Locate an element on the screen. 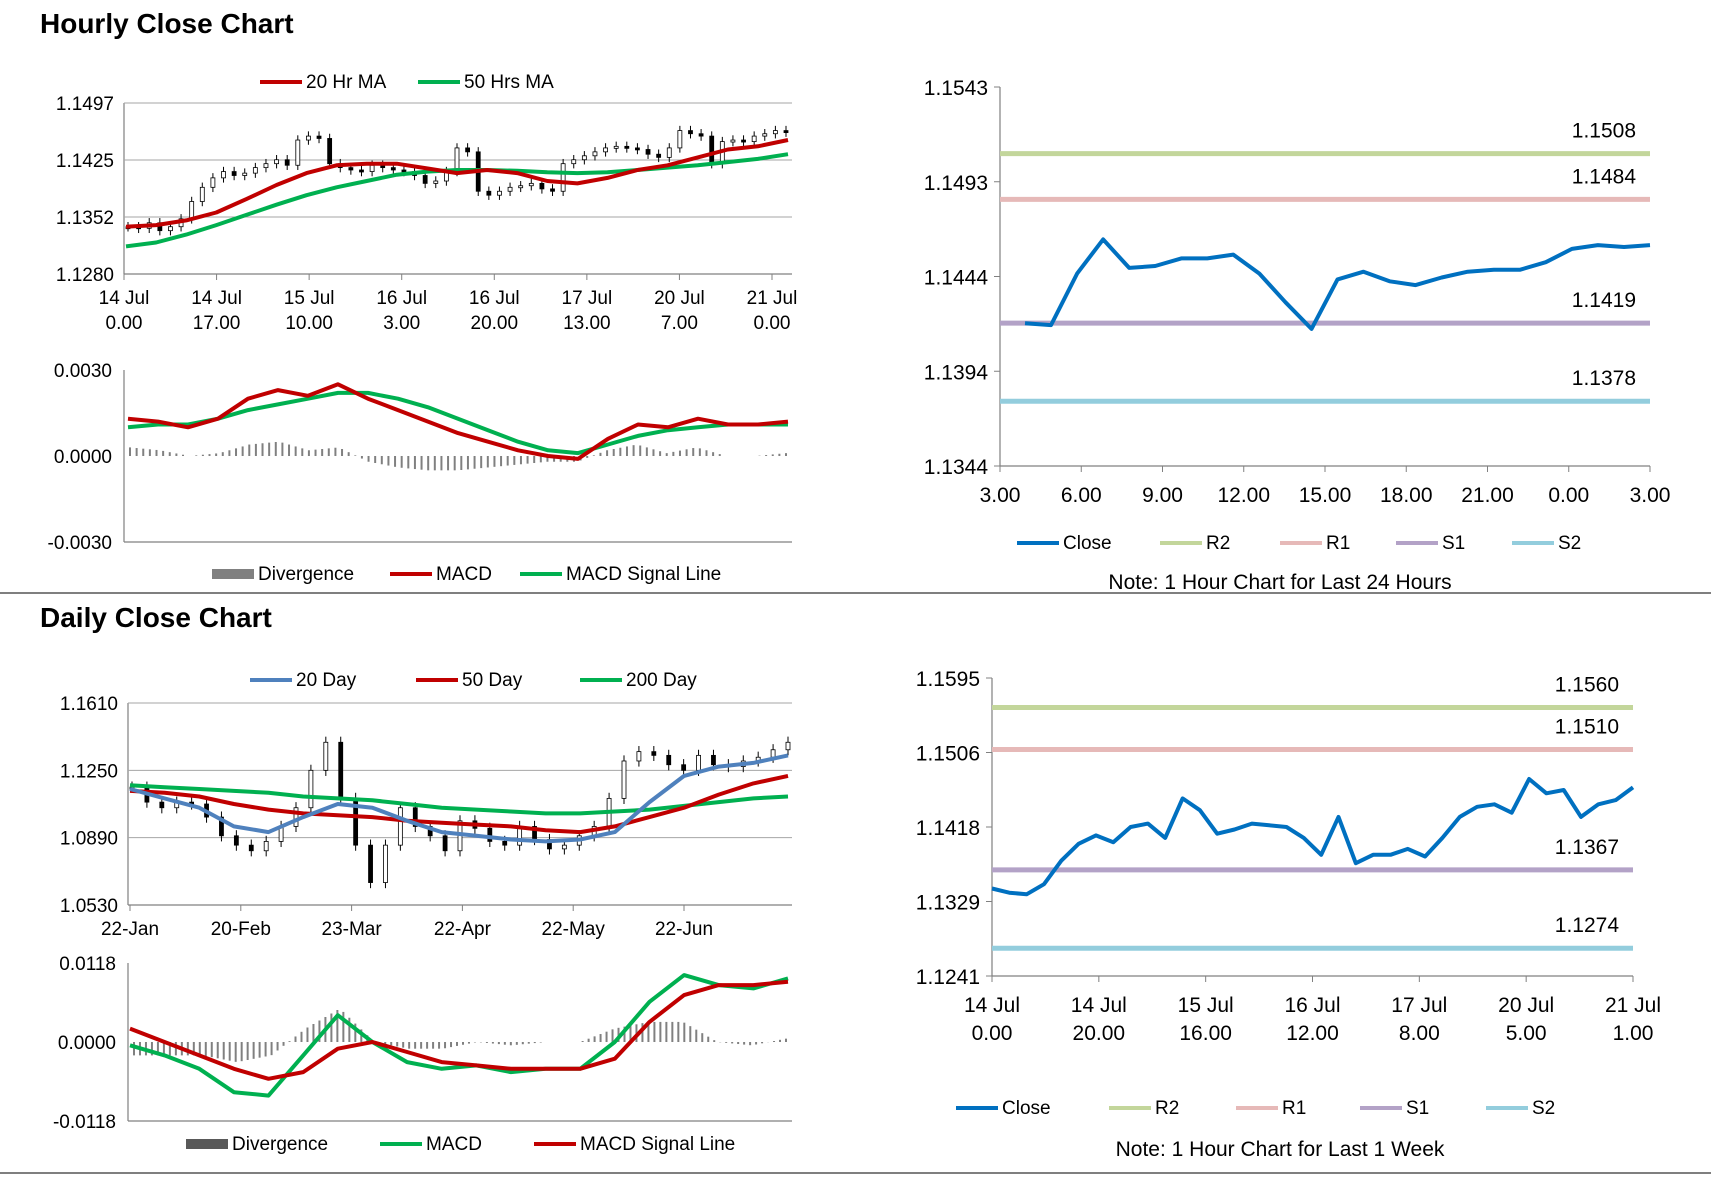 The image size is (1711, 1178). hourly-macd-y-tick: 0.0000 is located at coordinates (83, 457).